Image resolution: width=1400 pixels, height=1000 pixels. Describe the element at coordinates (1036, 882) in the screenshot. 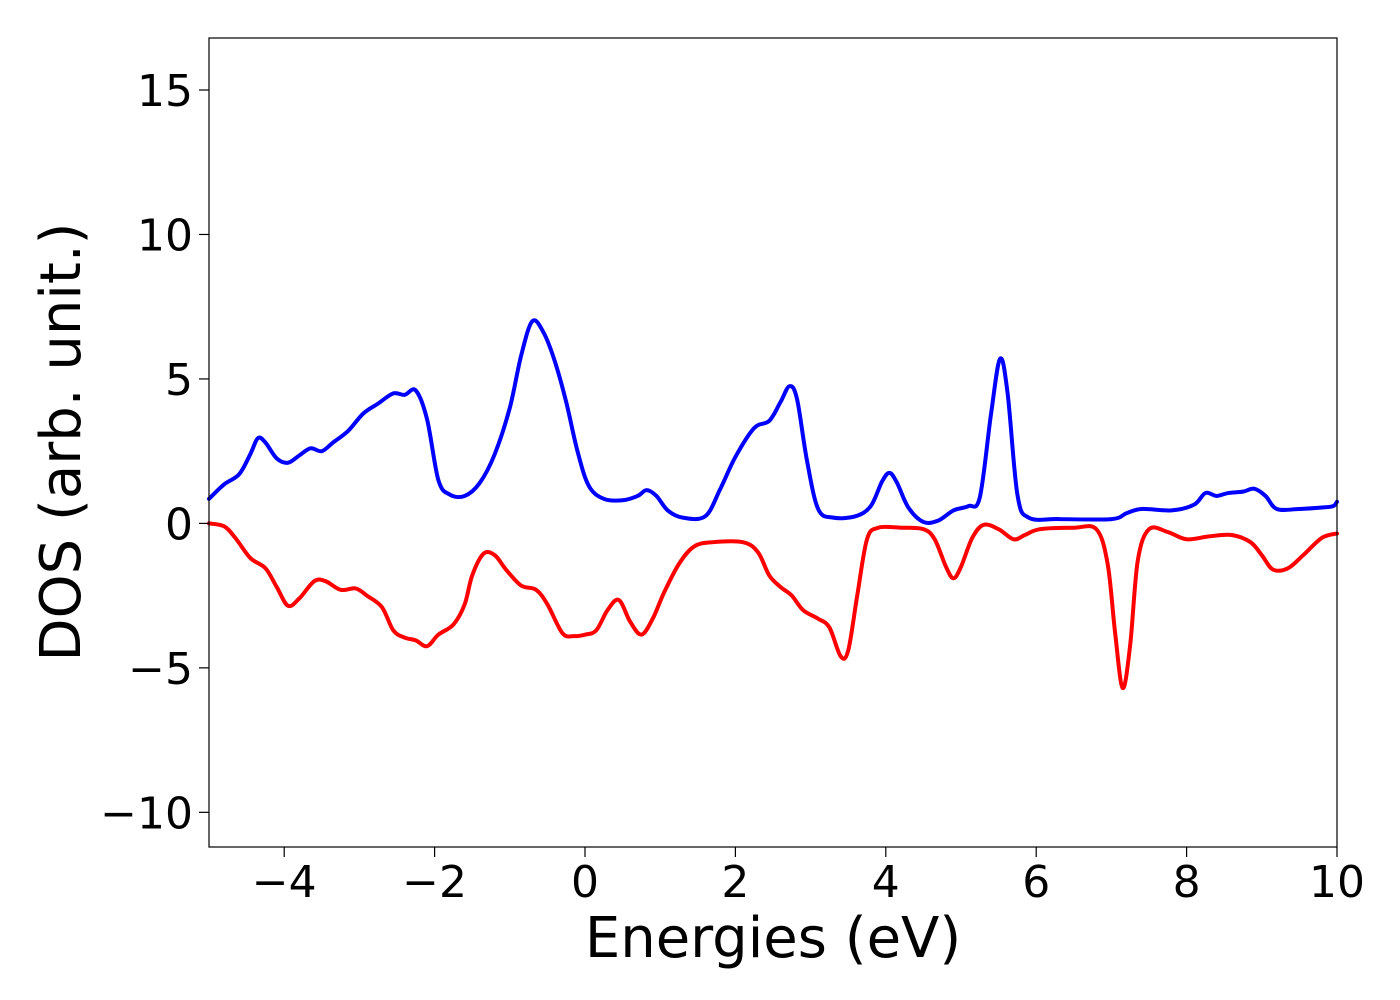

I see `x-tick-label: 6` at that location.